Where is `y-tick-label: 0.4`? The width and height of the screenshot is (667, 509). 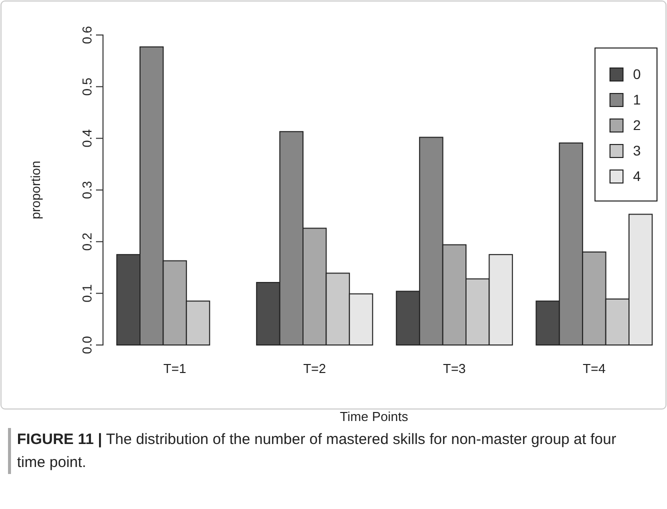
y-tick-label: 0.4 is located at coordinates (87, 138).